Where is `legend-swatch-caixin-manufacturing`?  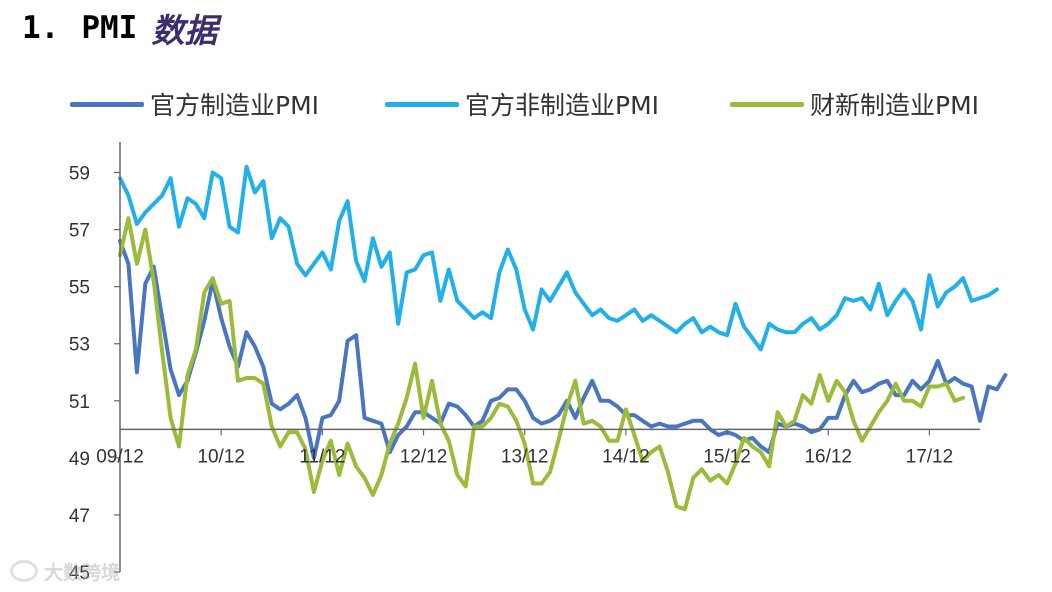 legend-swatch-caixin-manufacturing is located at coordinates (767, 104).